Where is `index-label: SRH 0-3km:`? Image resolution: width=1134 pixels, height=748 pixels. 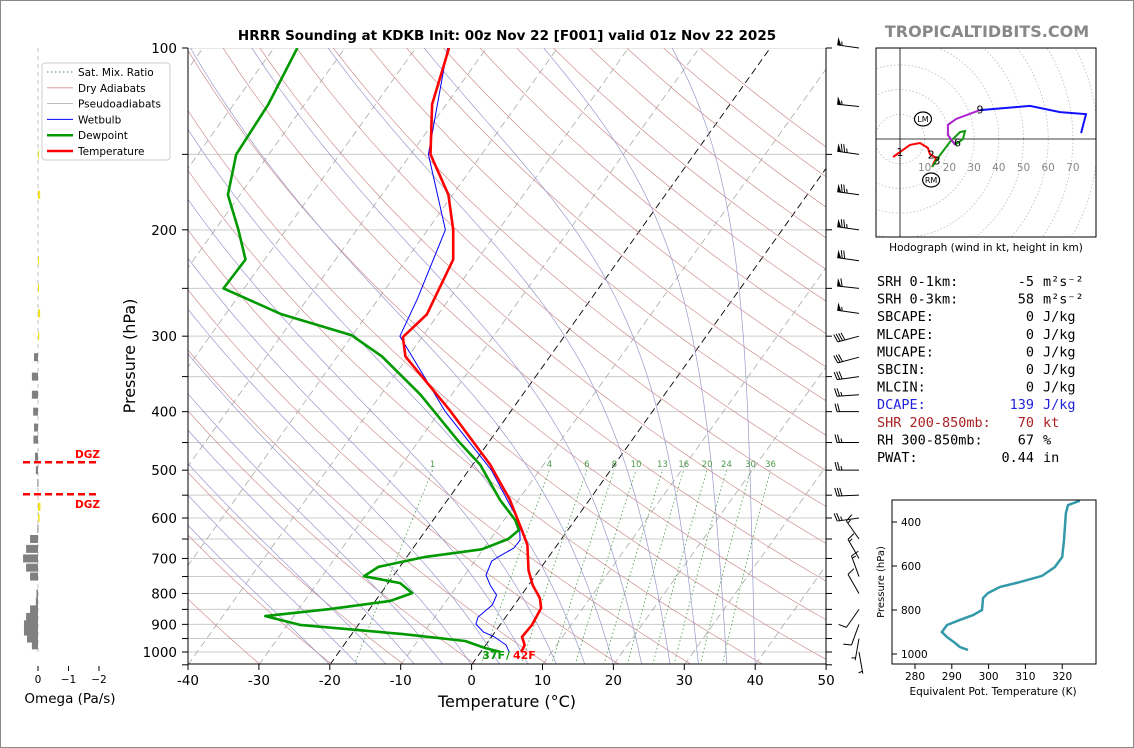 index-label: SRH 0-3km: is located at coordinates (917, 300).